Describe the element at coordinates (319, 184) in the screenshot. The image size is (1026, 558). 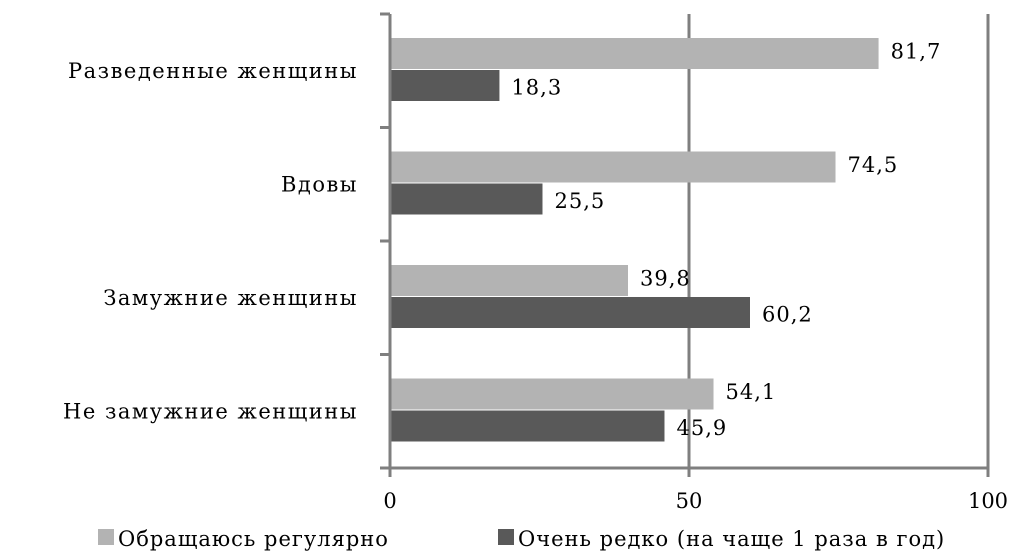
I see `category-label-1: Вдовы` at that location.